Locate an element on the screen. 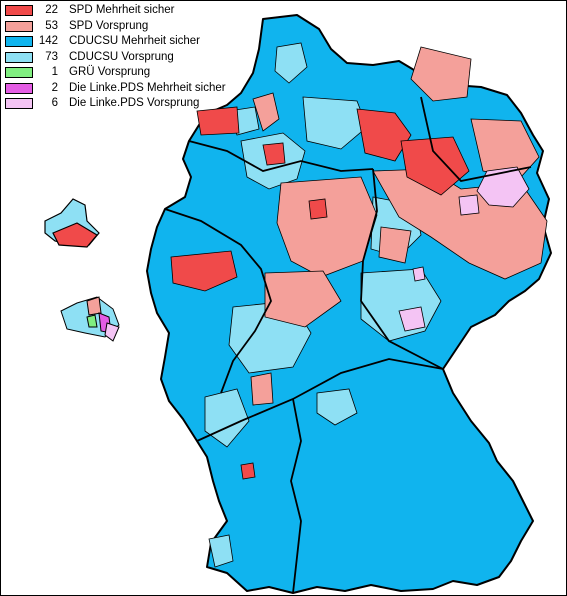  region-saxony-anhalt-spd is located at coordinates (395, 245).